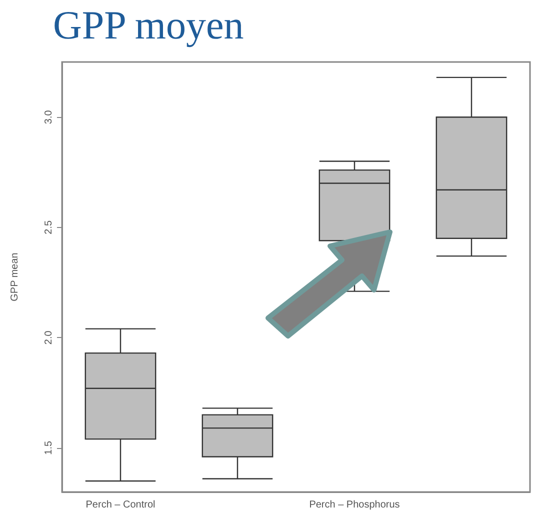 Image resolution: width=538 pixels, height=523 pixels. What do you see at coordinates (15, 277) in the screenshot?
I see `y-axis-title: GPP mean` at bounding box center [15, 277].